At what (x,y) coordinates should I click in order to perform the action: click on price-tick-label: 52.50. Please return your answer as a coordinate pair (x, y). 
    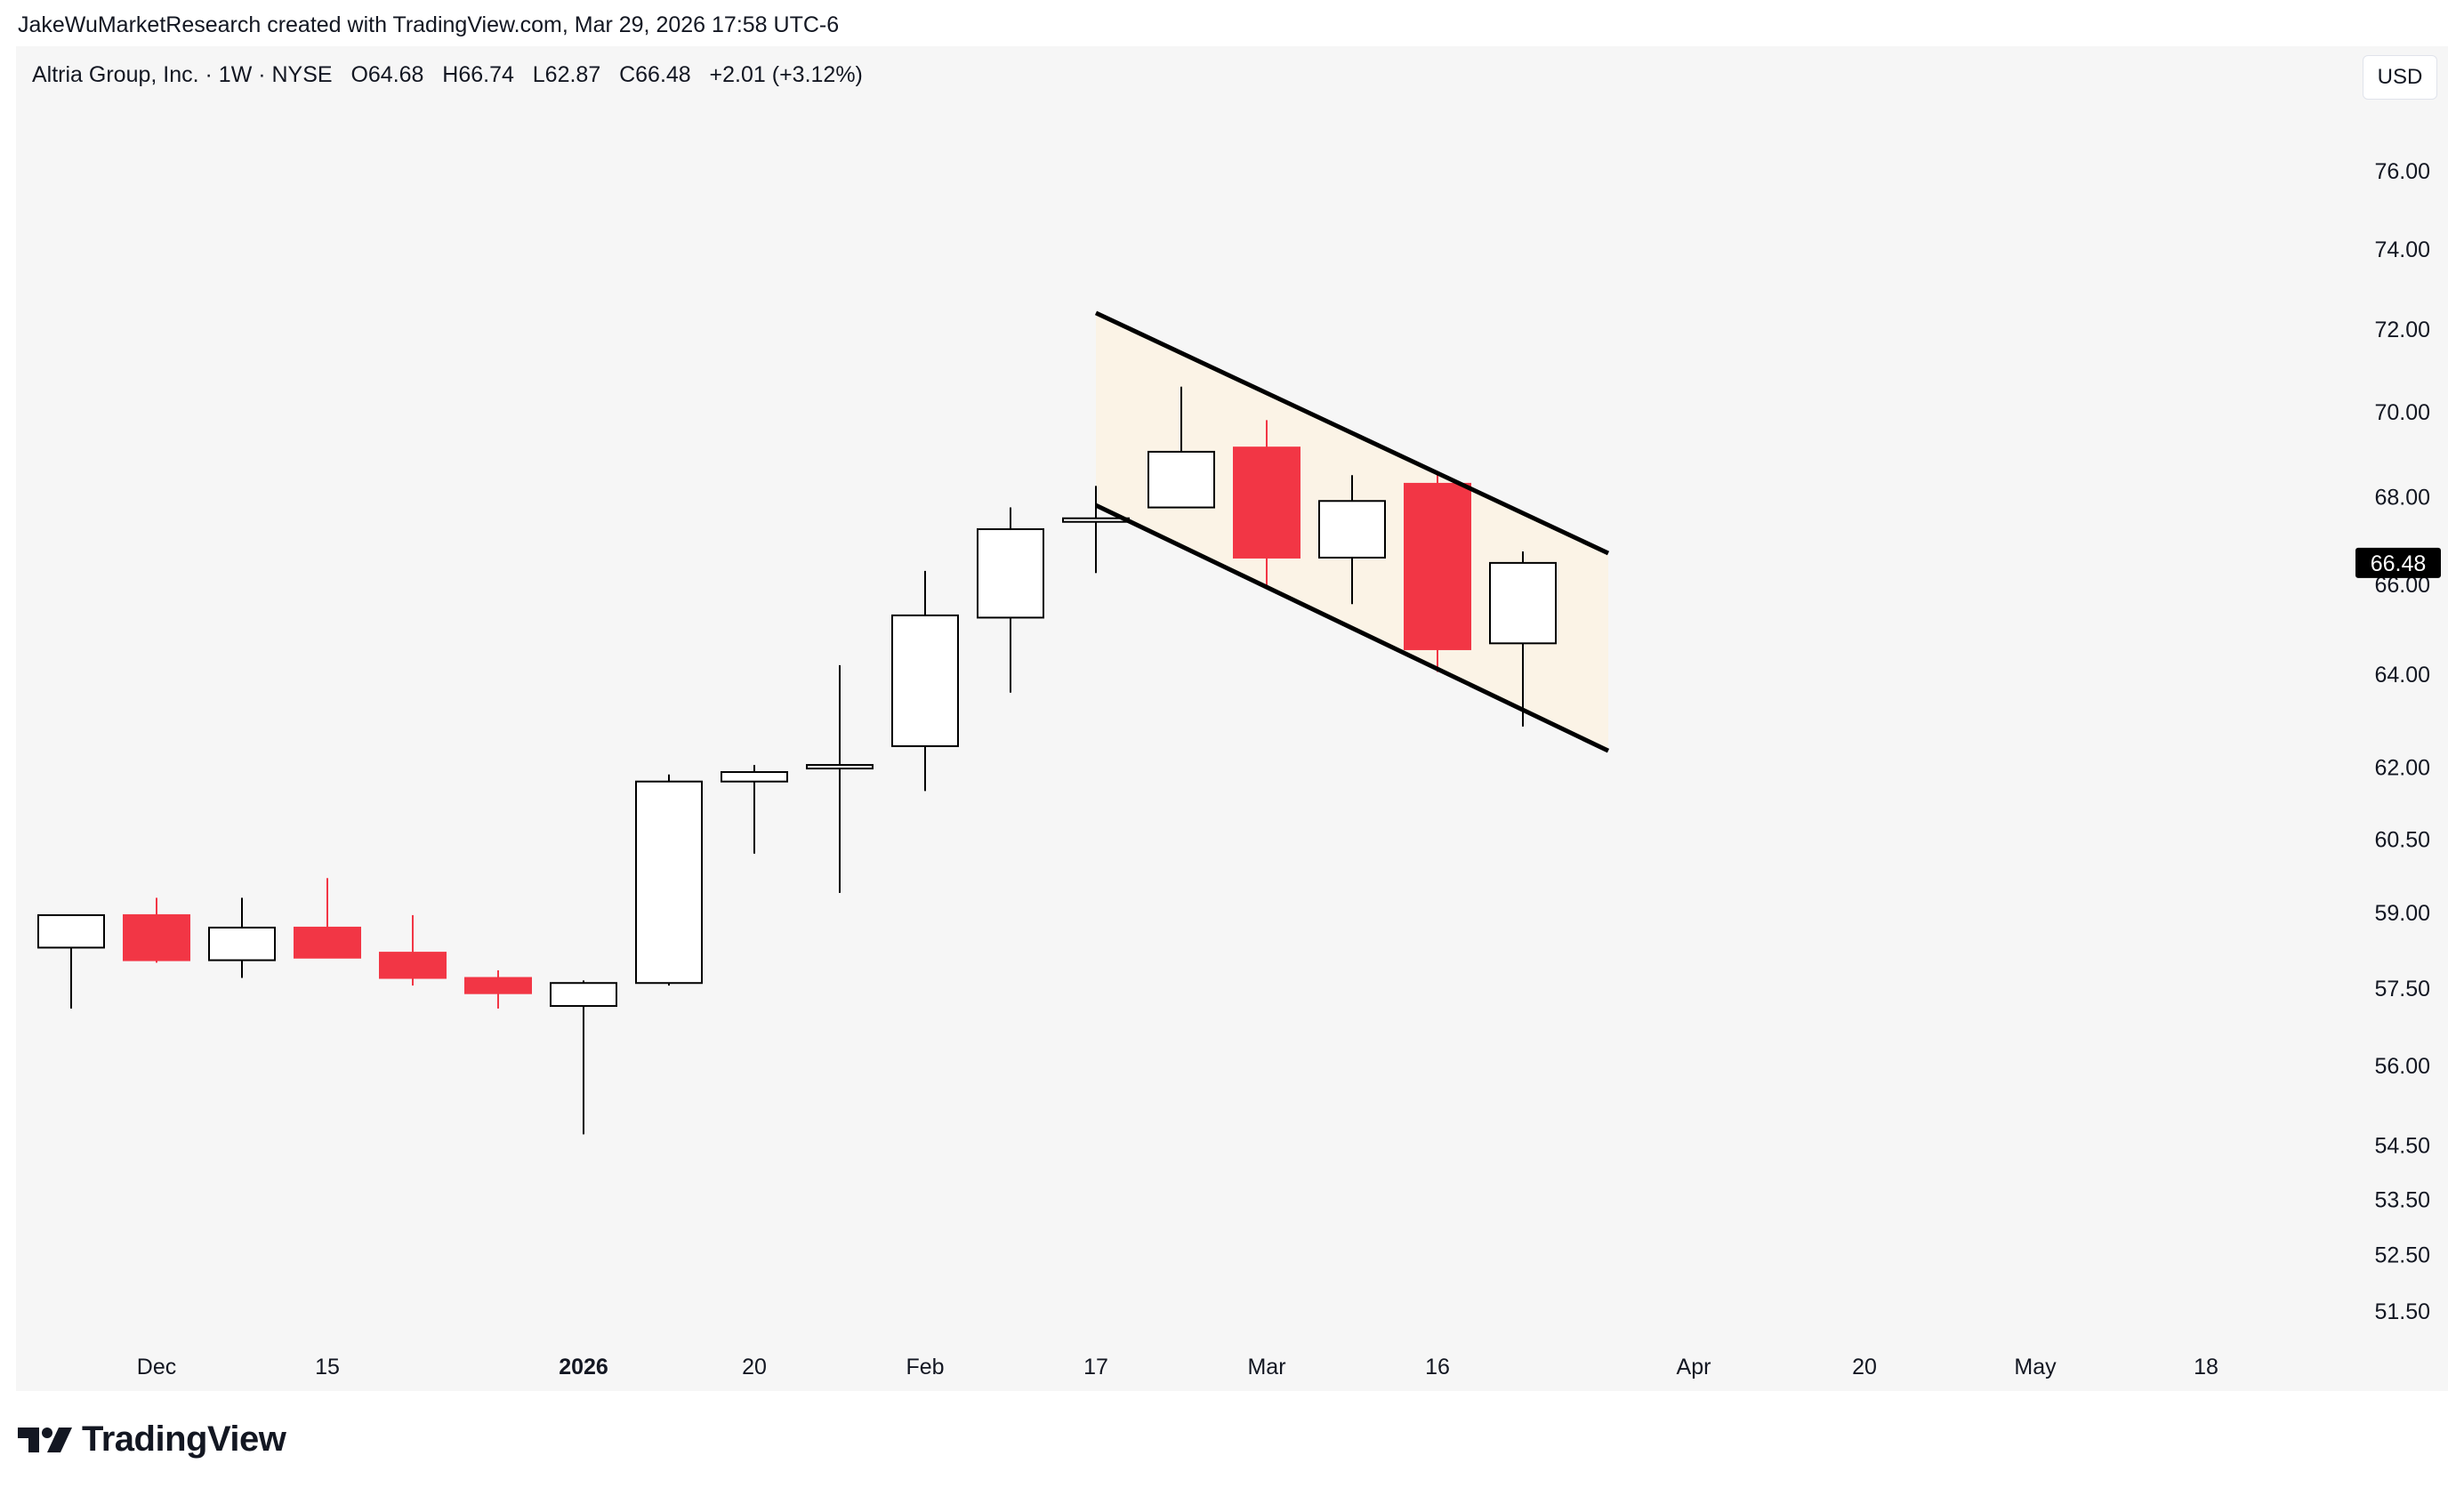
    Looking at the image, I should click on (2402, 1255).